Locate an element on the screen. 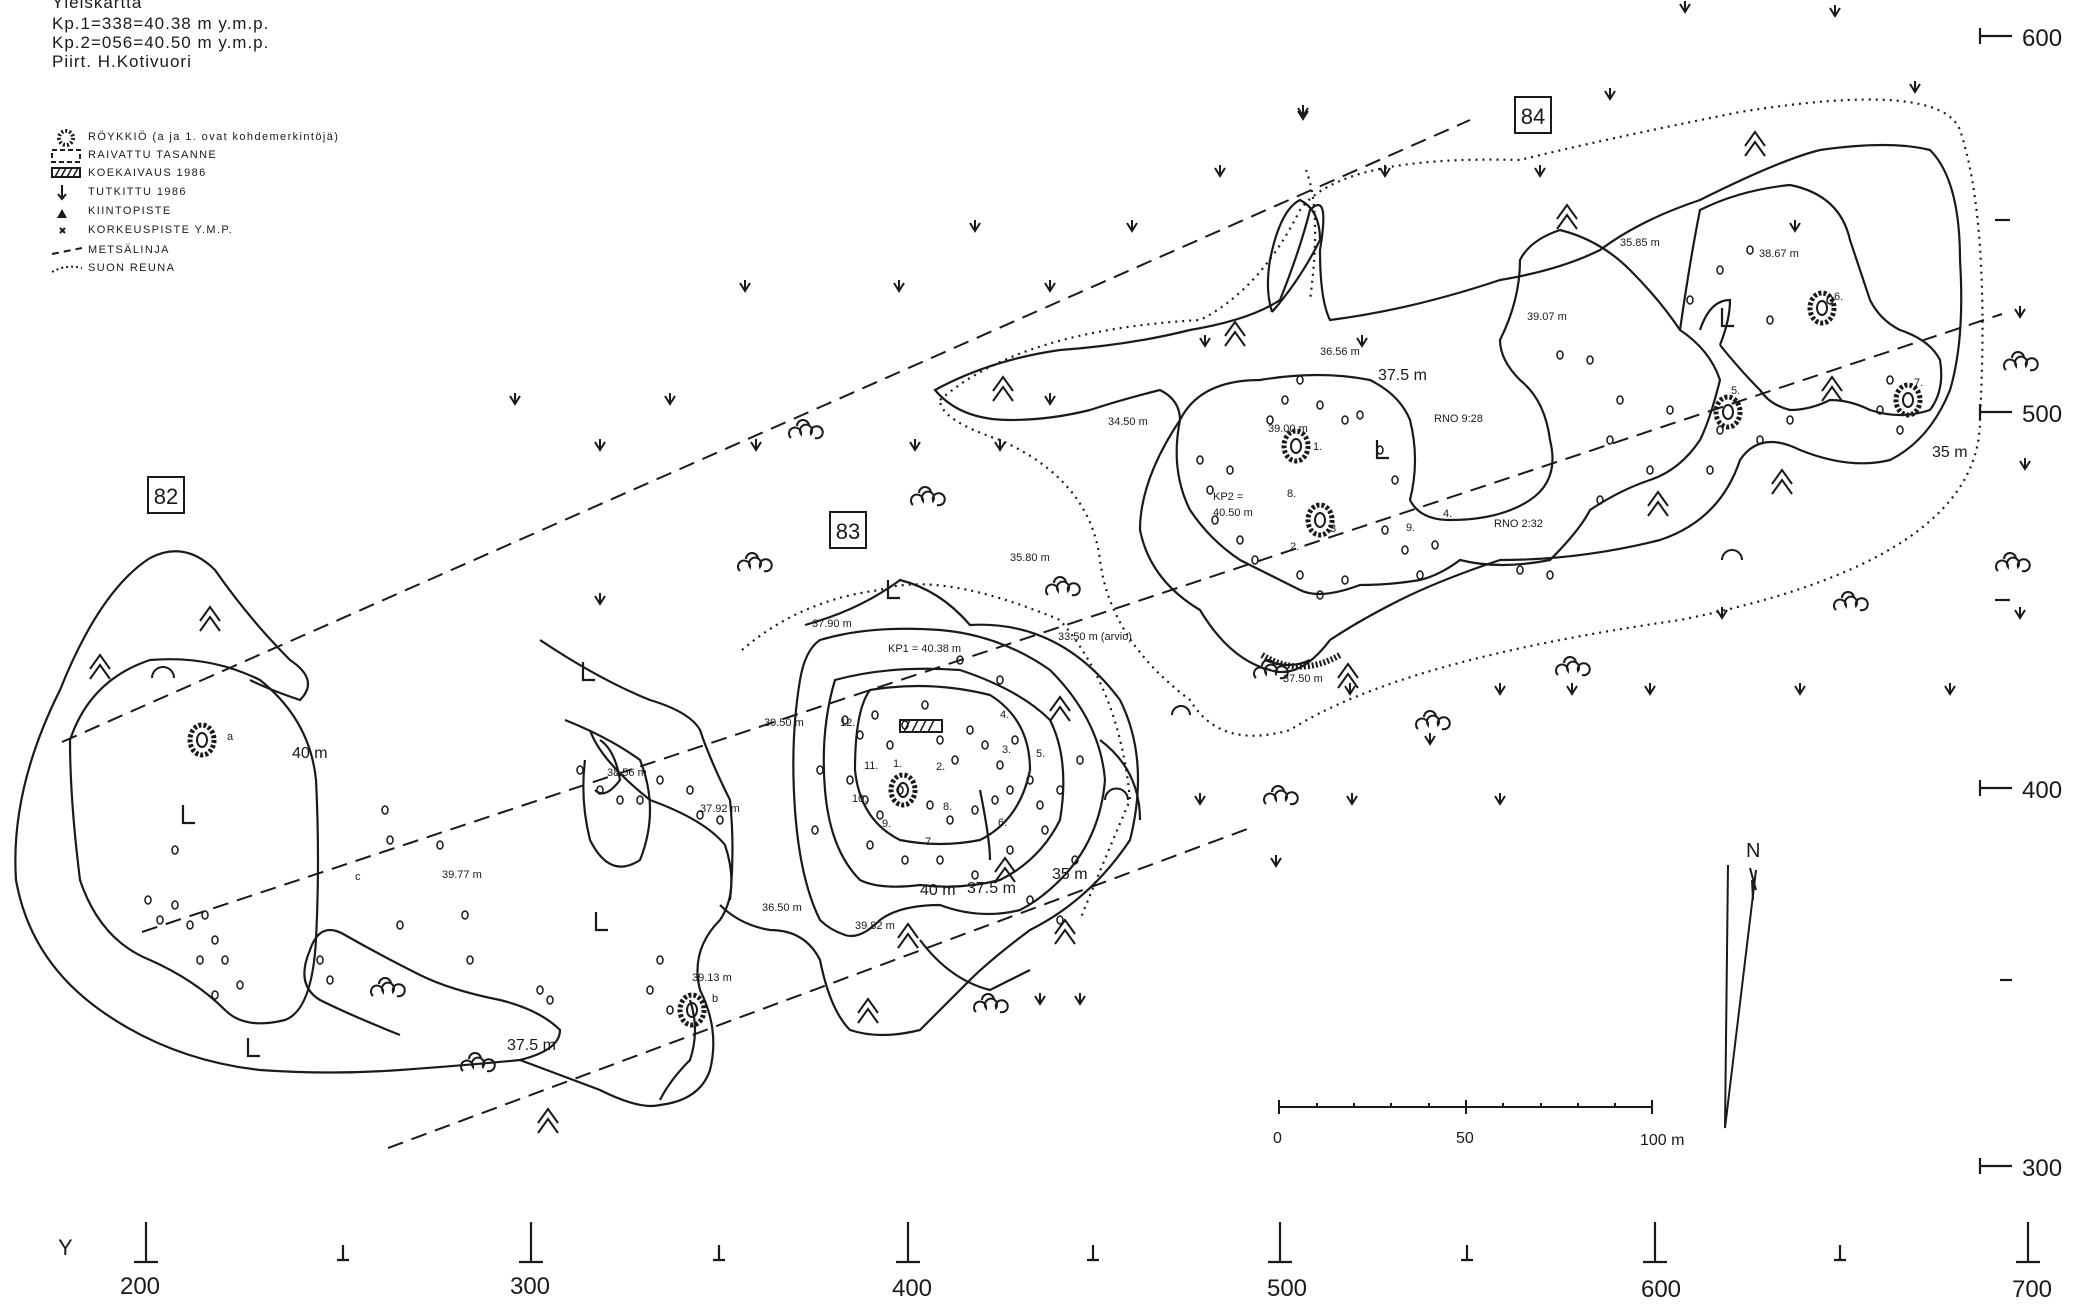  test-excavation-icon is located at coordinates (66, 172).